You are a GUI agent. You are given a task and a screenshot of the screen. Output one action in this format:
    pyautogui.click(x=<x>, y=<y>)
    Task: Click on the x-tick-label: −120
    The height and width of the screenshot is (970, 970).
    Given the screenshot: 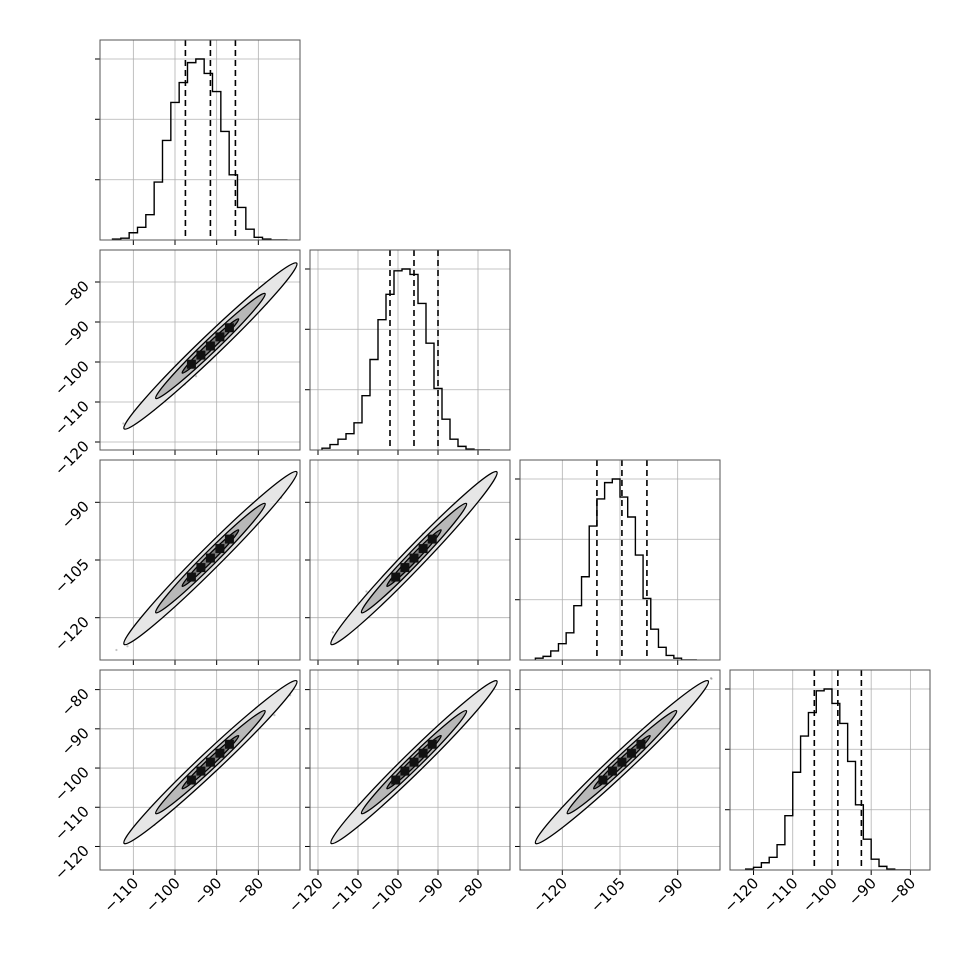 What is the action you would take?
    pyautogui.click(x=306, y=895)
    